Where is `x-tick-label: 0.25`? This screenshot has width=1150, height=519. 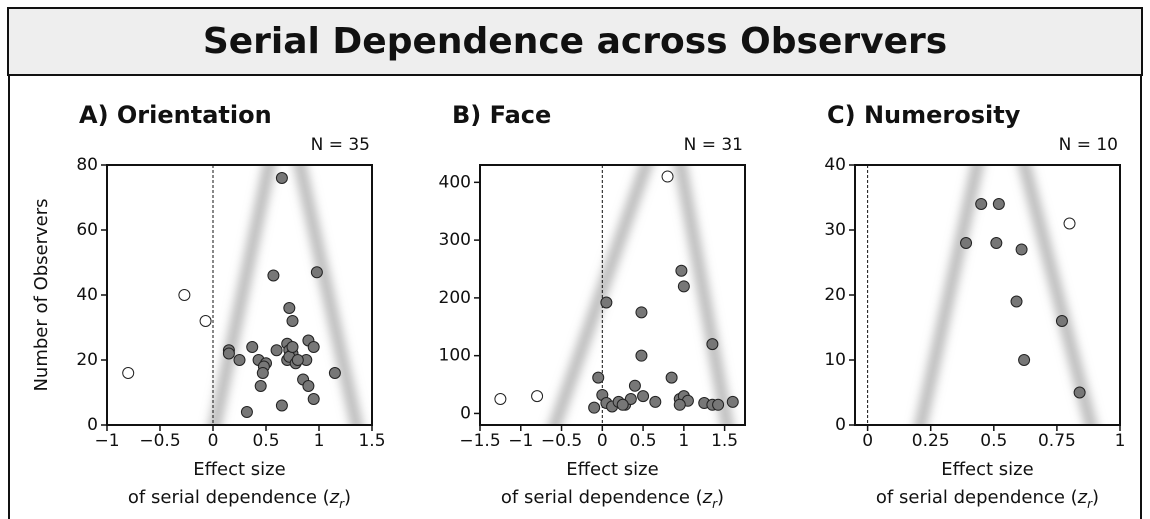 x-tick-label: 0.25 is located at coordinates (931, 441).